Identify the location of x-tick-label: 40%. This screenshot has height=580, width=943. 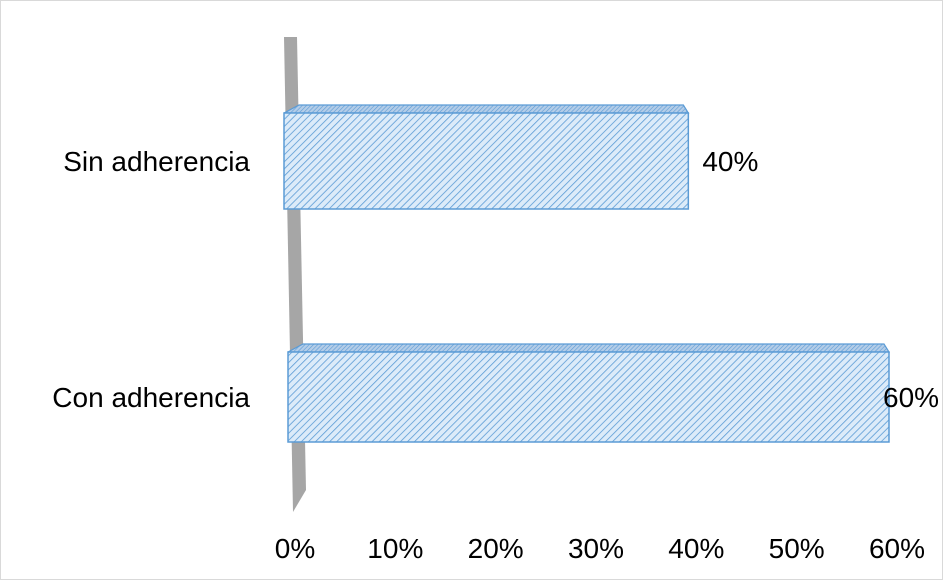
(696, 548).